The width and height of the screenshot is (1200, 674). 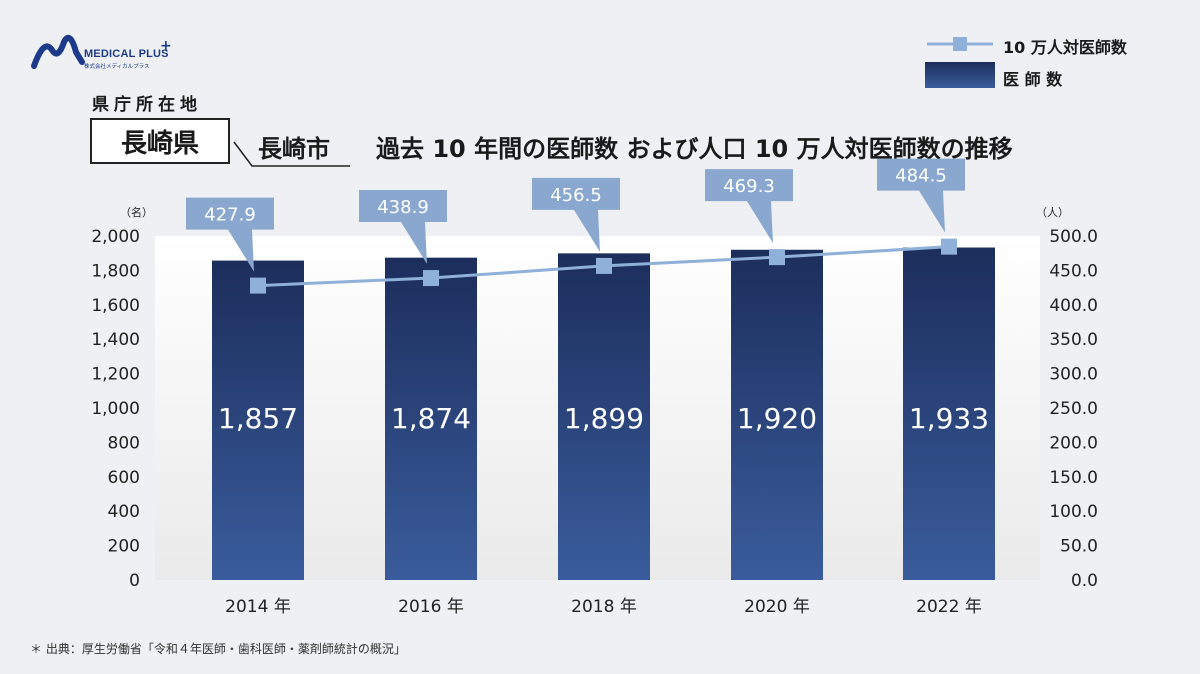 What do you see at coordinates (294, 149) in the screenshot?
I see `city-name: 長崎市` at bounding box center [294, 149].